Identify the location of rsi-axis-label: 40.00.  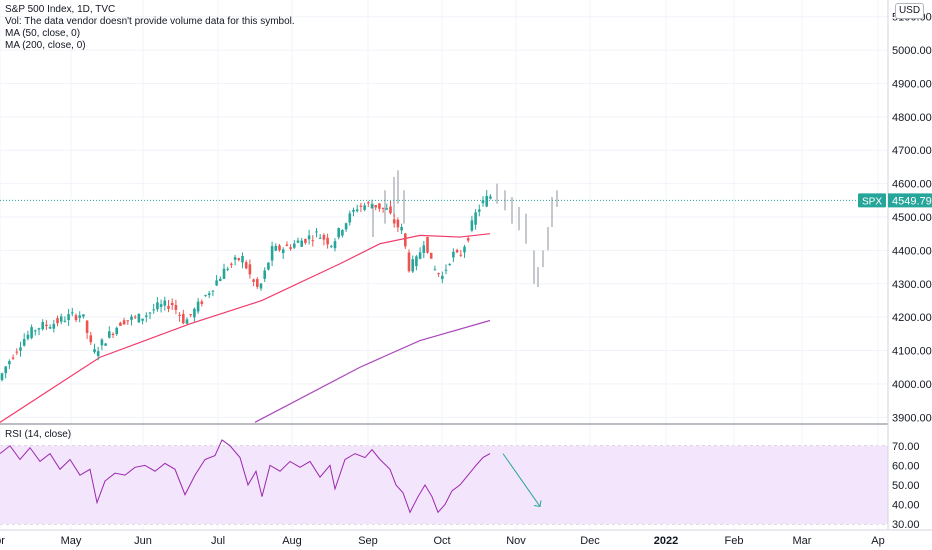
(906, 506).